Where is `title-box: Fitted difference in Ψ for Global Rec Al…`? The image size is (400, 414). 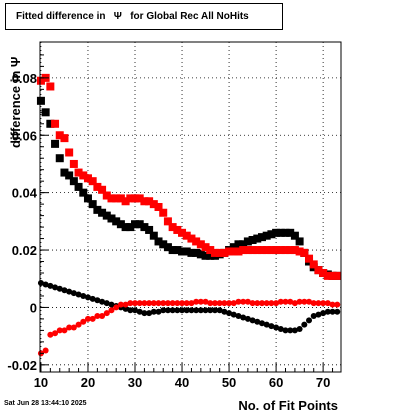
title-box: Fitted difference in Ψ for Global Rec Al… is located at coordinates (144, 16).